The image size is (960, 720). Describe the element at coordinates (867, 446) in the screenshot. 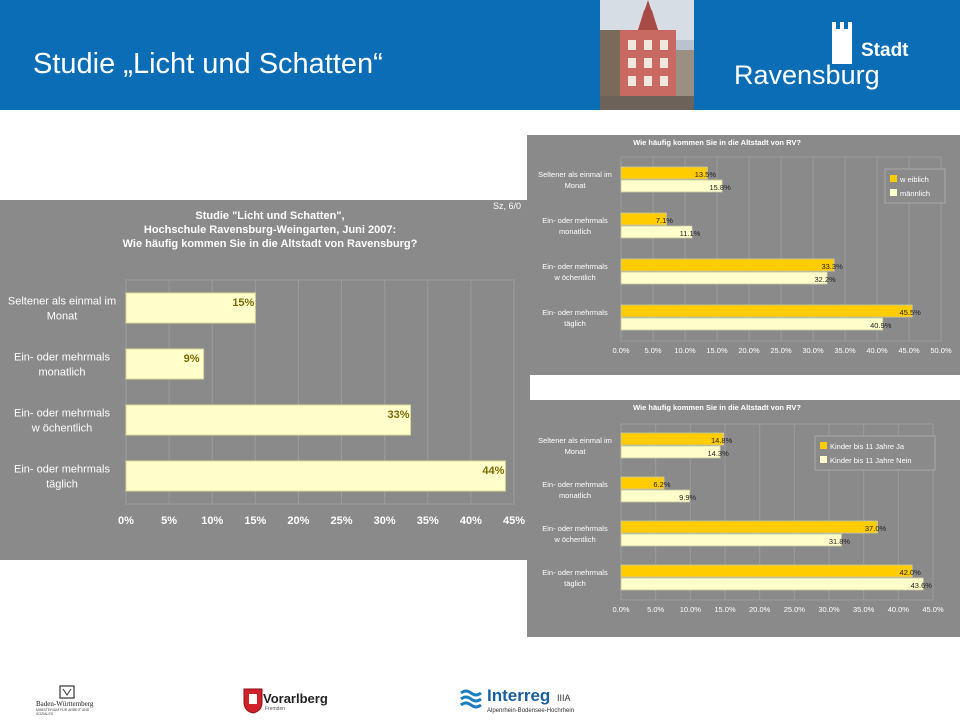

I see `legend-label: Kinder bis 11 Jahre Ja` at that location.